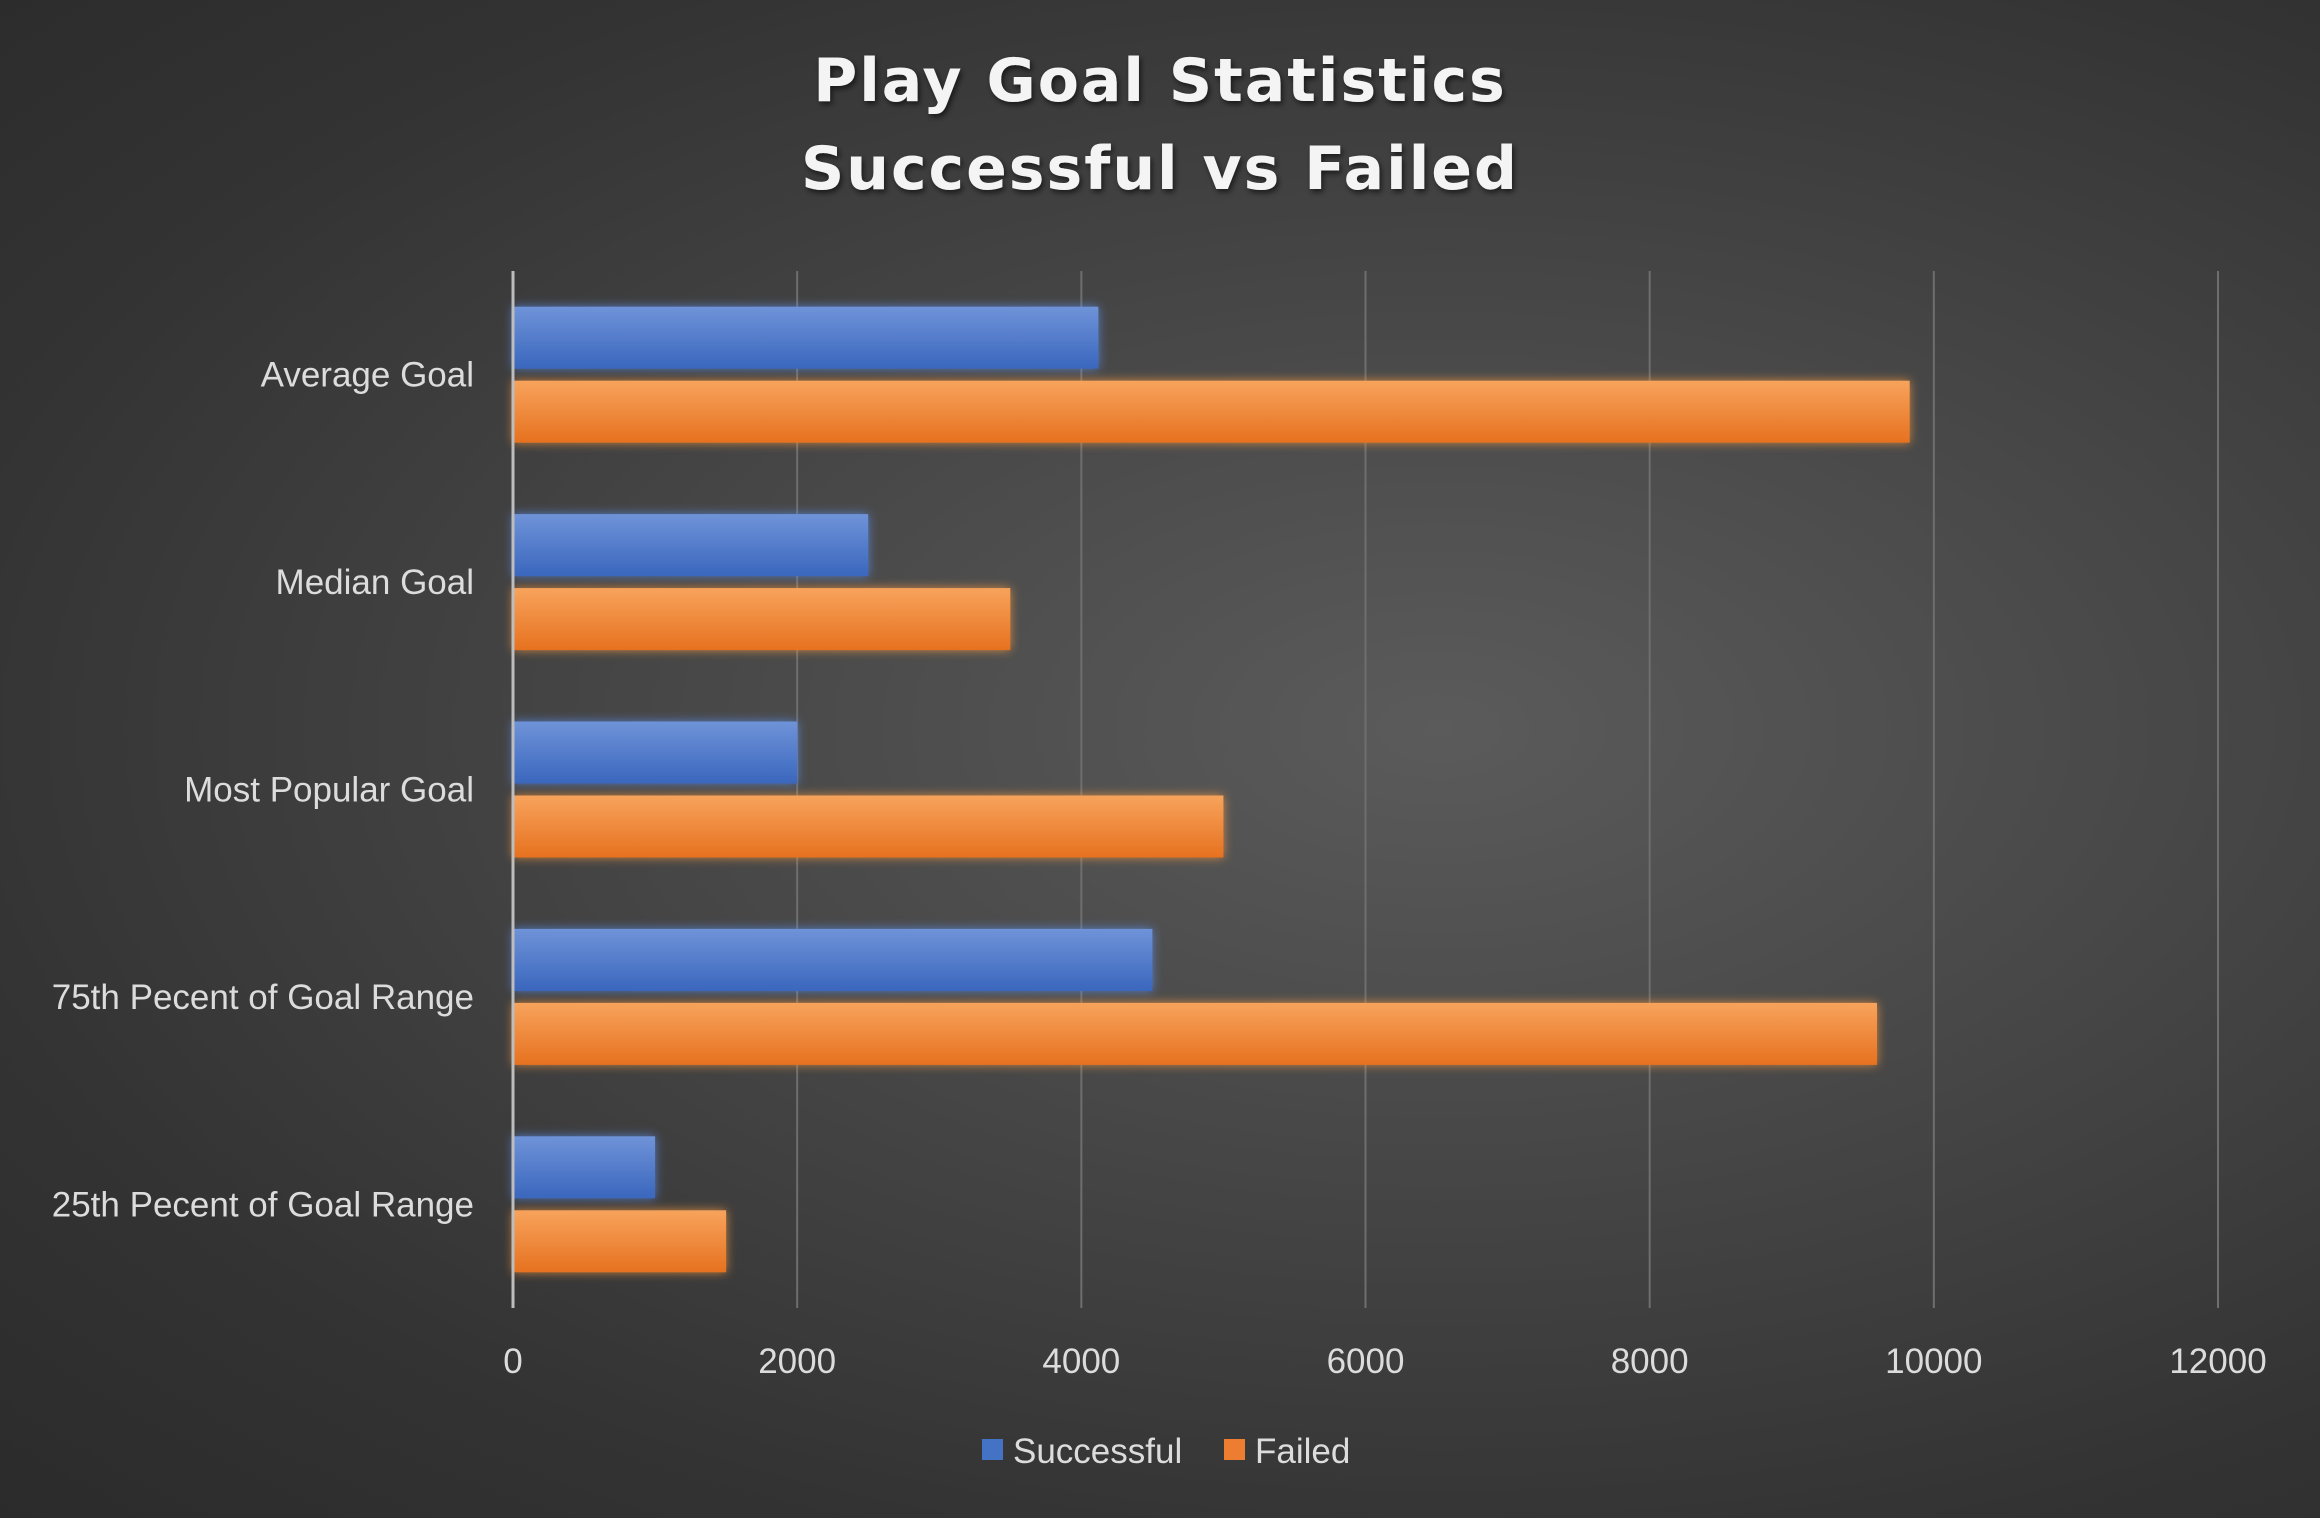 This screenshot has height=1518, width=2320. I want to click on legend-label-successful: Successful, so click(1097, 1451).